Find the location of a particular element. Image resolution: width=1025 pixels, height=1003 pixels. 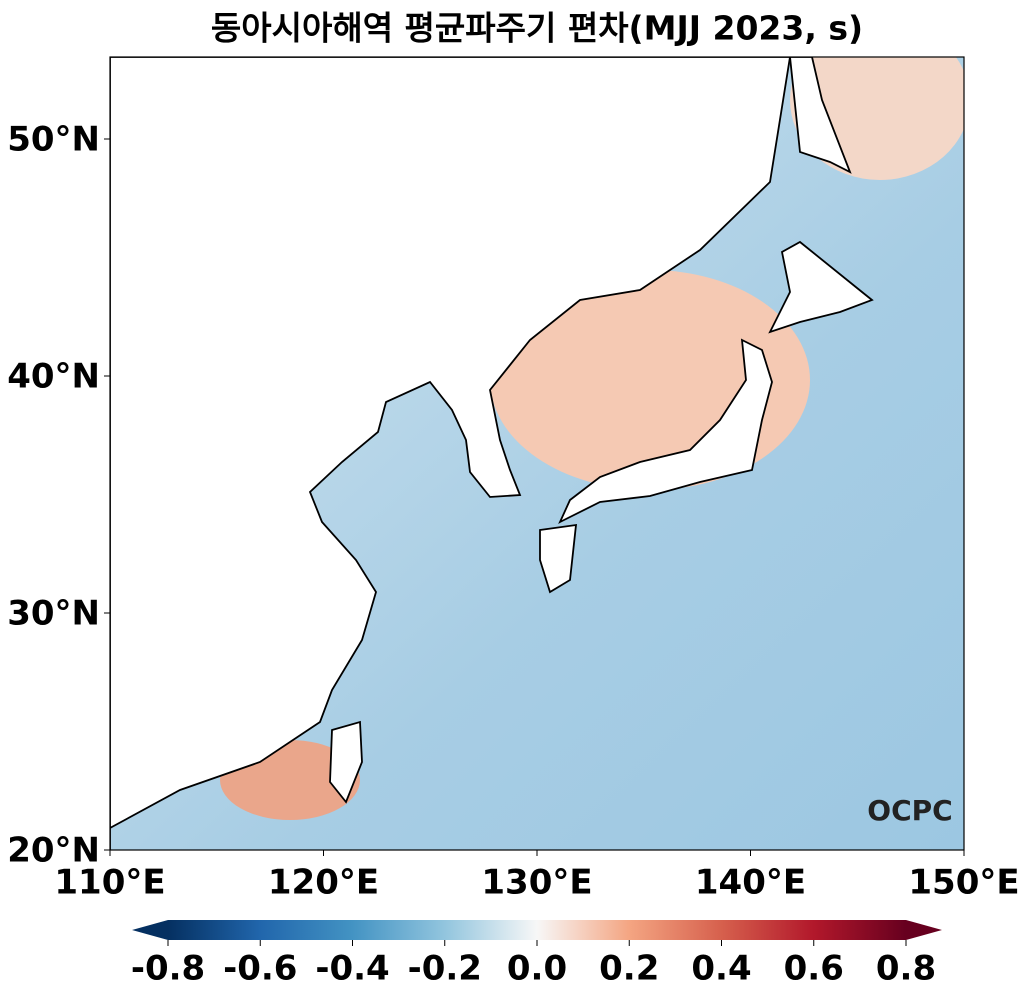

y-tick-label: 40°N is located at coordinates (53, 377).